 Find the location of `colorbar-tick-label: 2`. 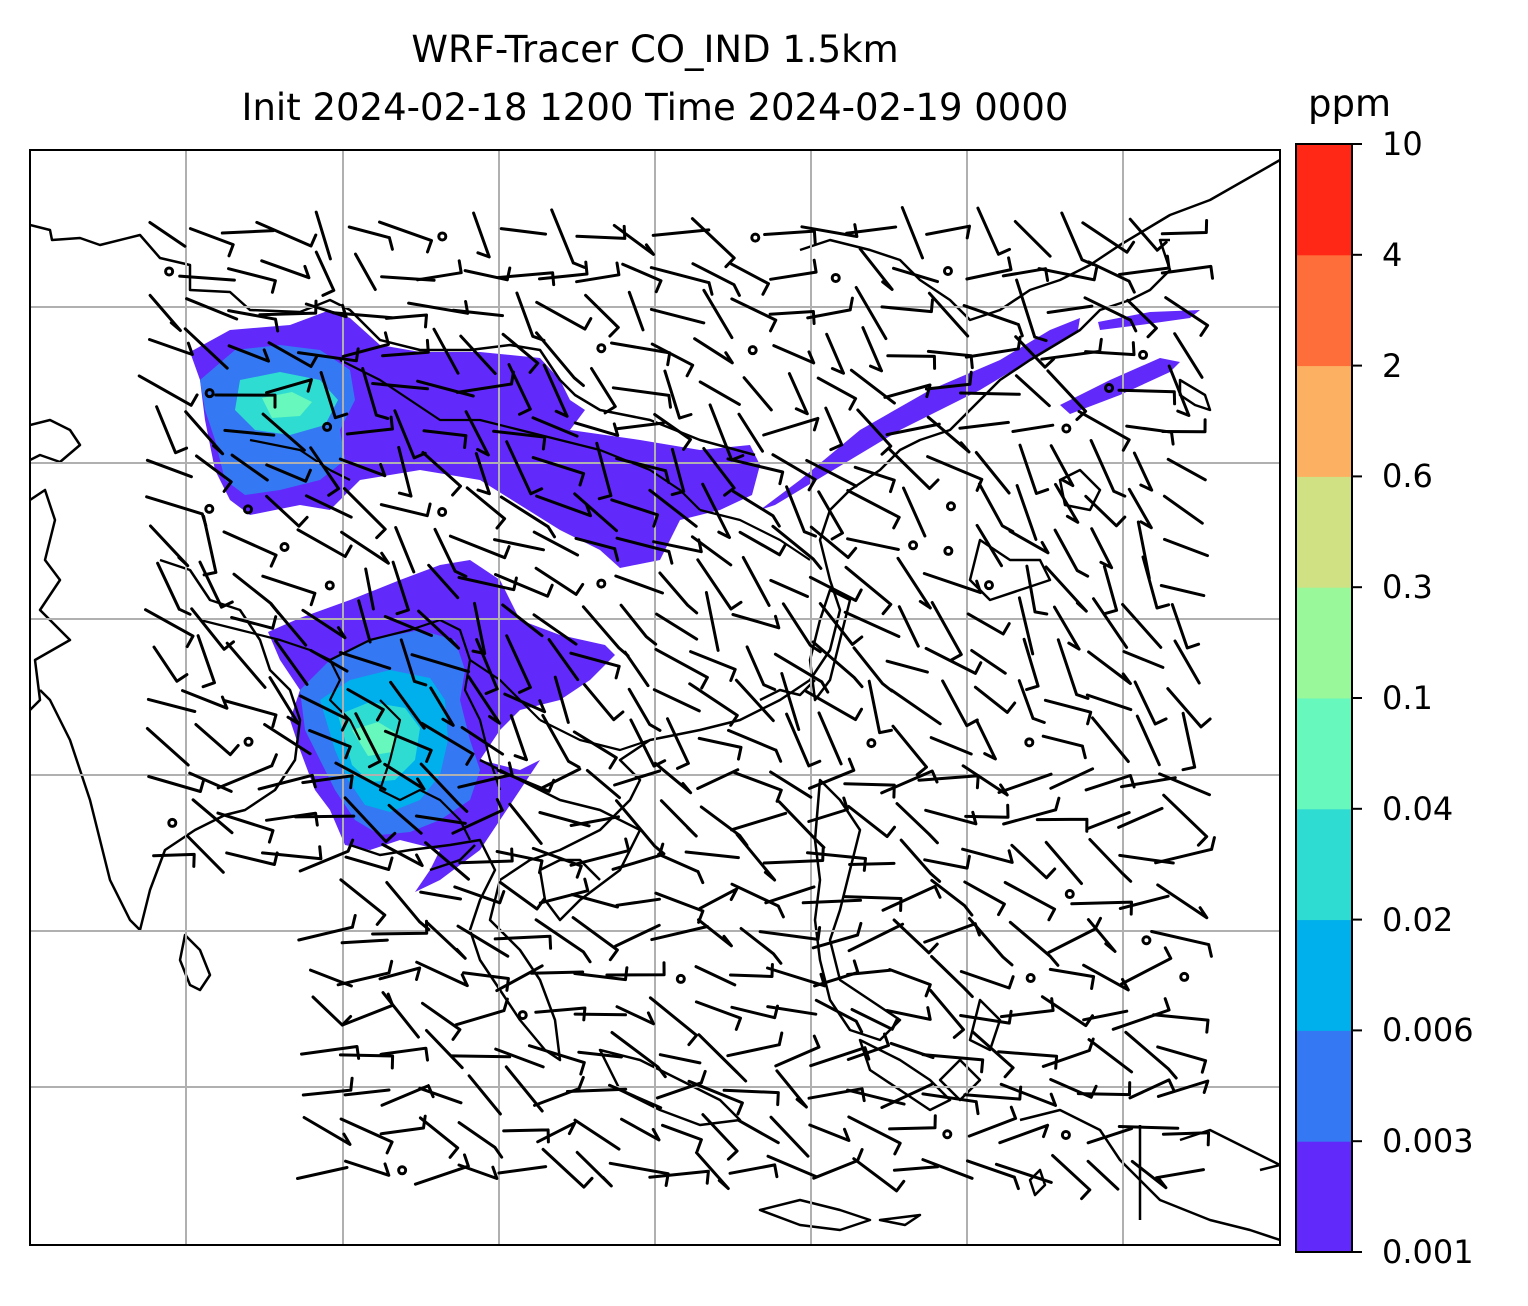

colorbar-tick-label: 2 is located at coordinates (1392, 365).